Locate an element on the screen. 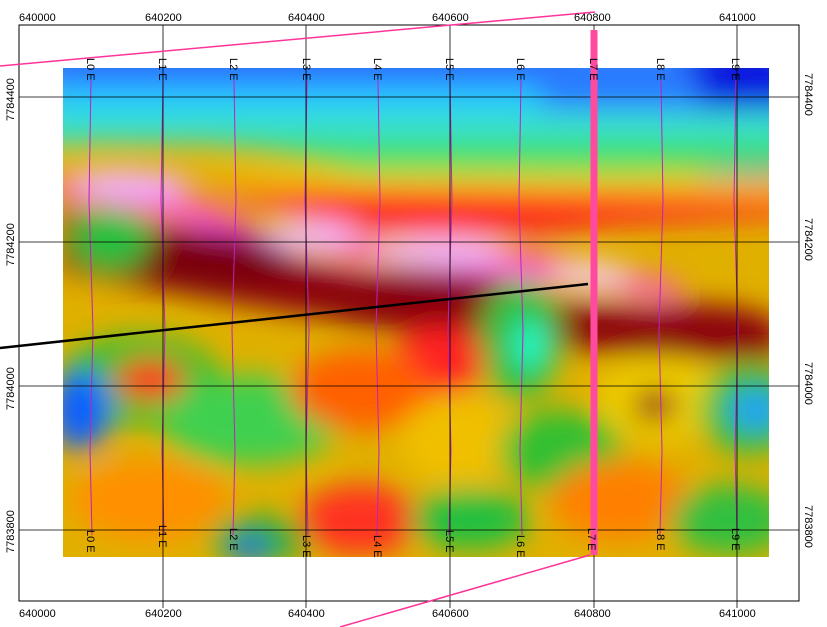 The width and height of the screenshot is (827, 627). line-label-bottom: L4 E is located at coordinates (377, 546).